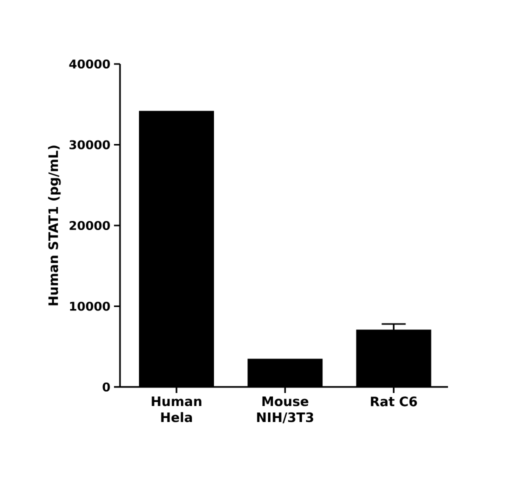 The height and width of the screenshot is (481, 507). What do you see at coordinates (90, 306) in the screenshot?
I see `y-tick-label: 10000` at bounding box center [90, 306].